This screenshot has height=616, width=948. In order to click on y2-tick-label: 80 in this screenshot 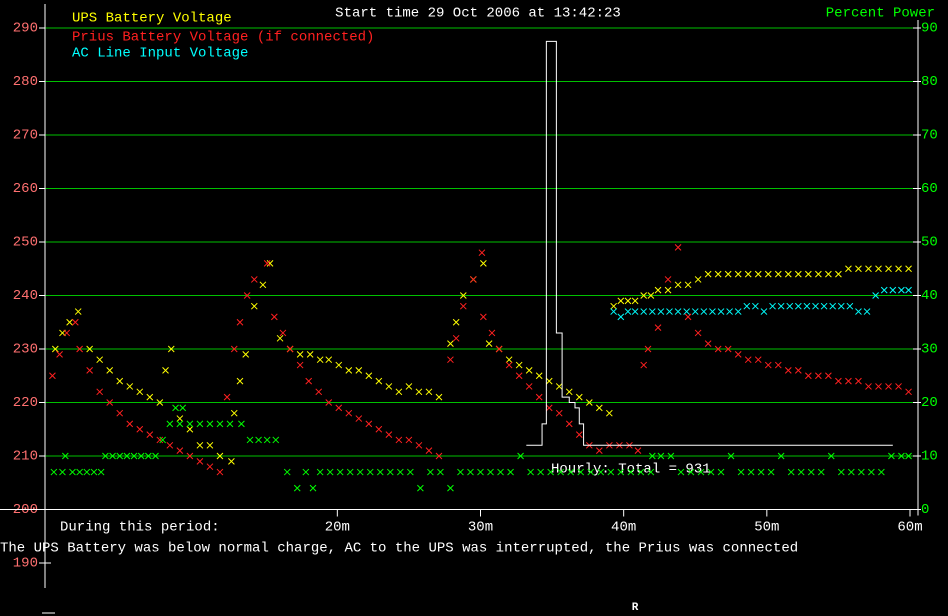, I will do `click(929, 82)`.